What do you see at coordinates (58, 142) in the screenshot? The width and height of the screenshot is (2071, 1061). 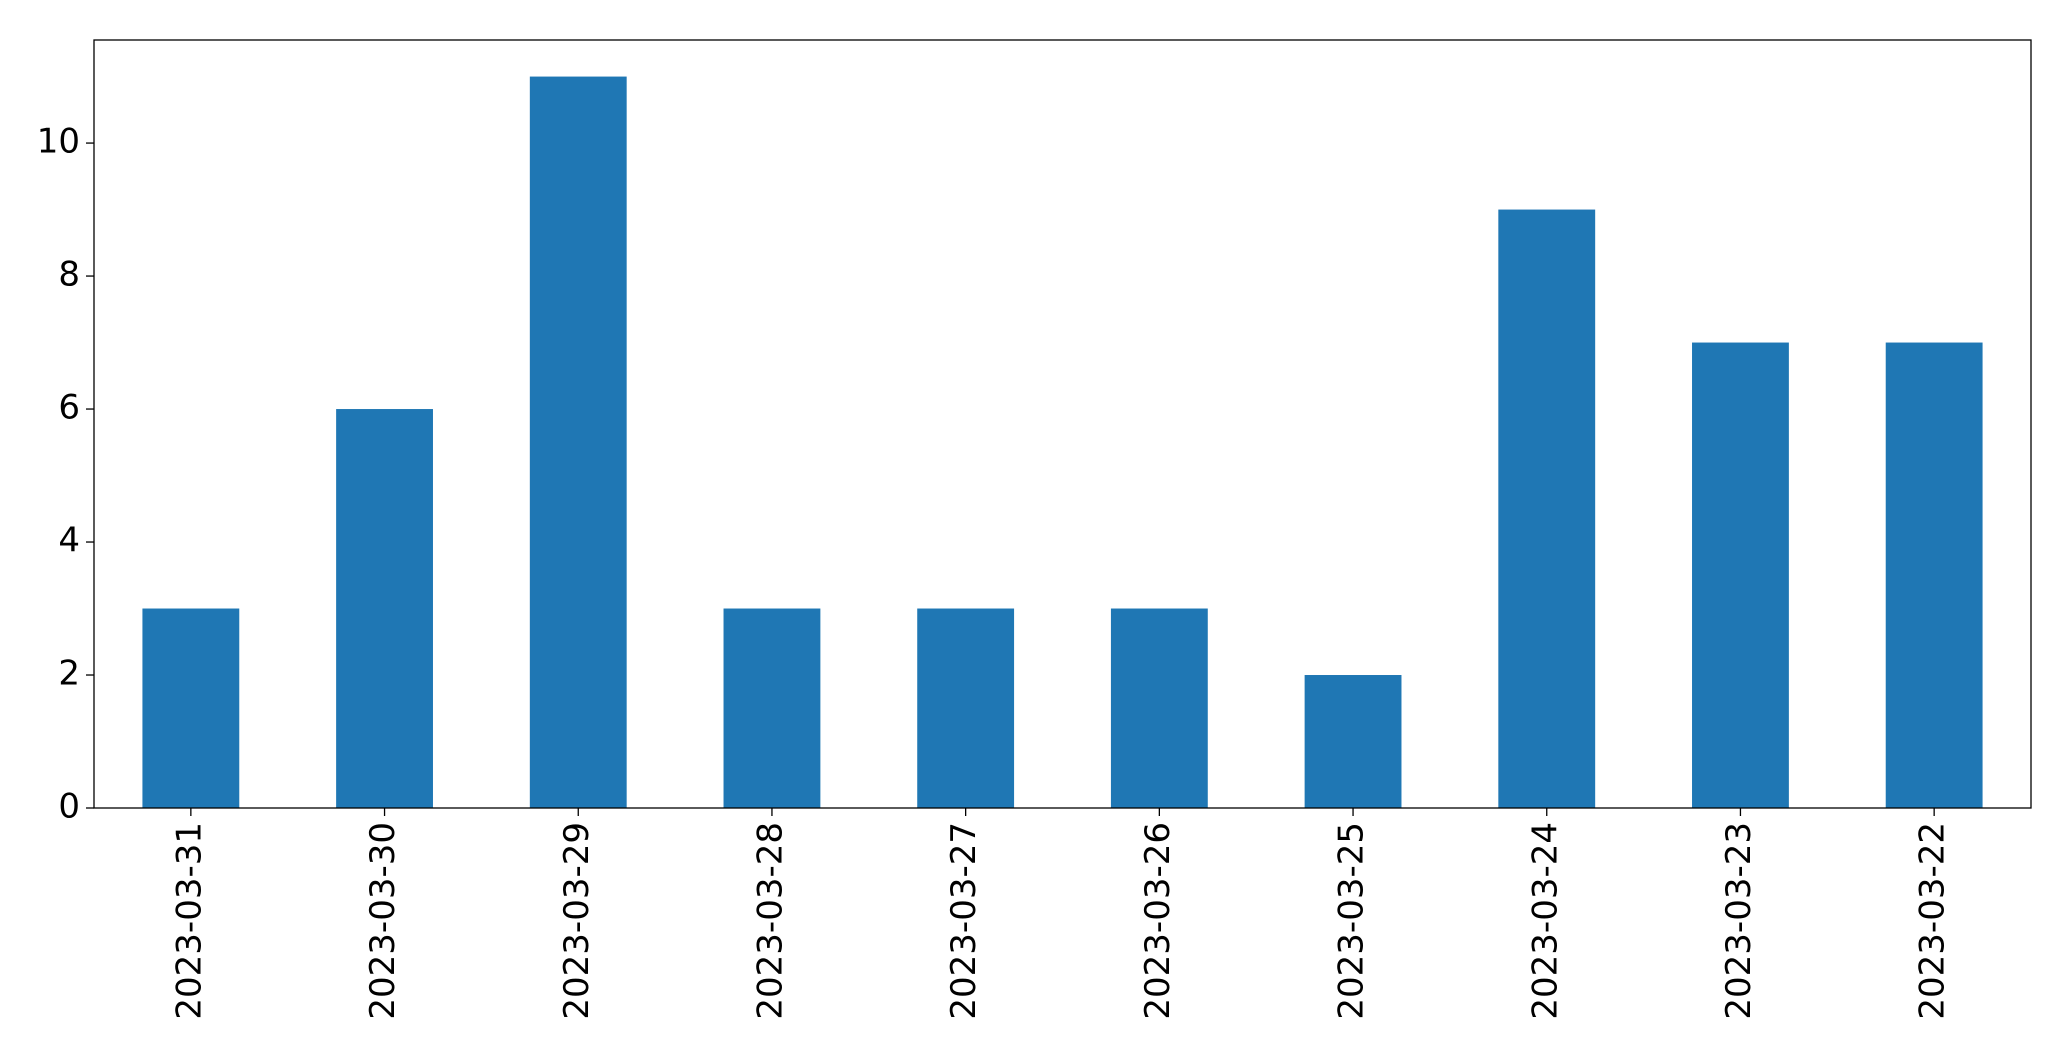 I see `y-tick-label: 10` at bounding box center [58, 142].